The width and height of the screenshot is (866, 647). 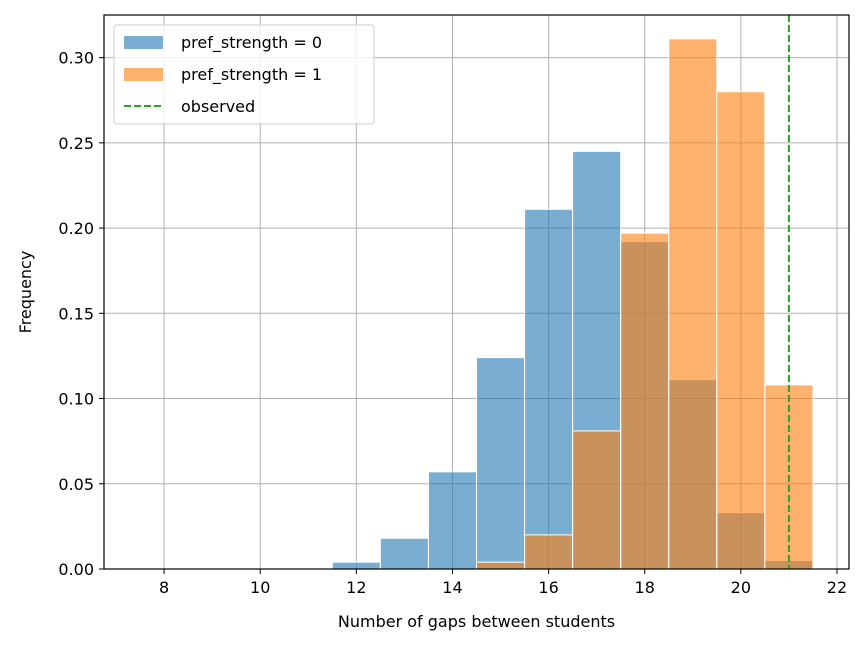 I want to click on x-axis-ticks: 8 10 12 14 16 18 20 22, so click(x=503, y=583).